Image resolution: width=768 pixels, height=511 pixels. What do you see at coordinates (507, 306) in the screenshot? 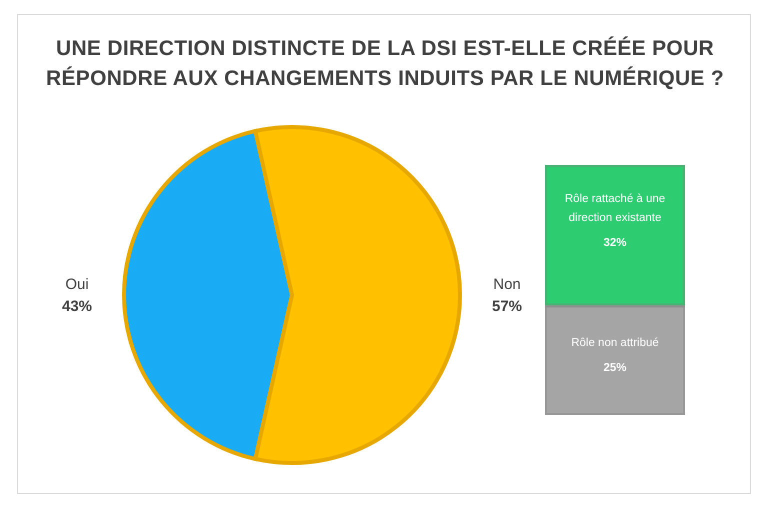
I see `data-label: 57%` at bounding box center [507, 306].